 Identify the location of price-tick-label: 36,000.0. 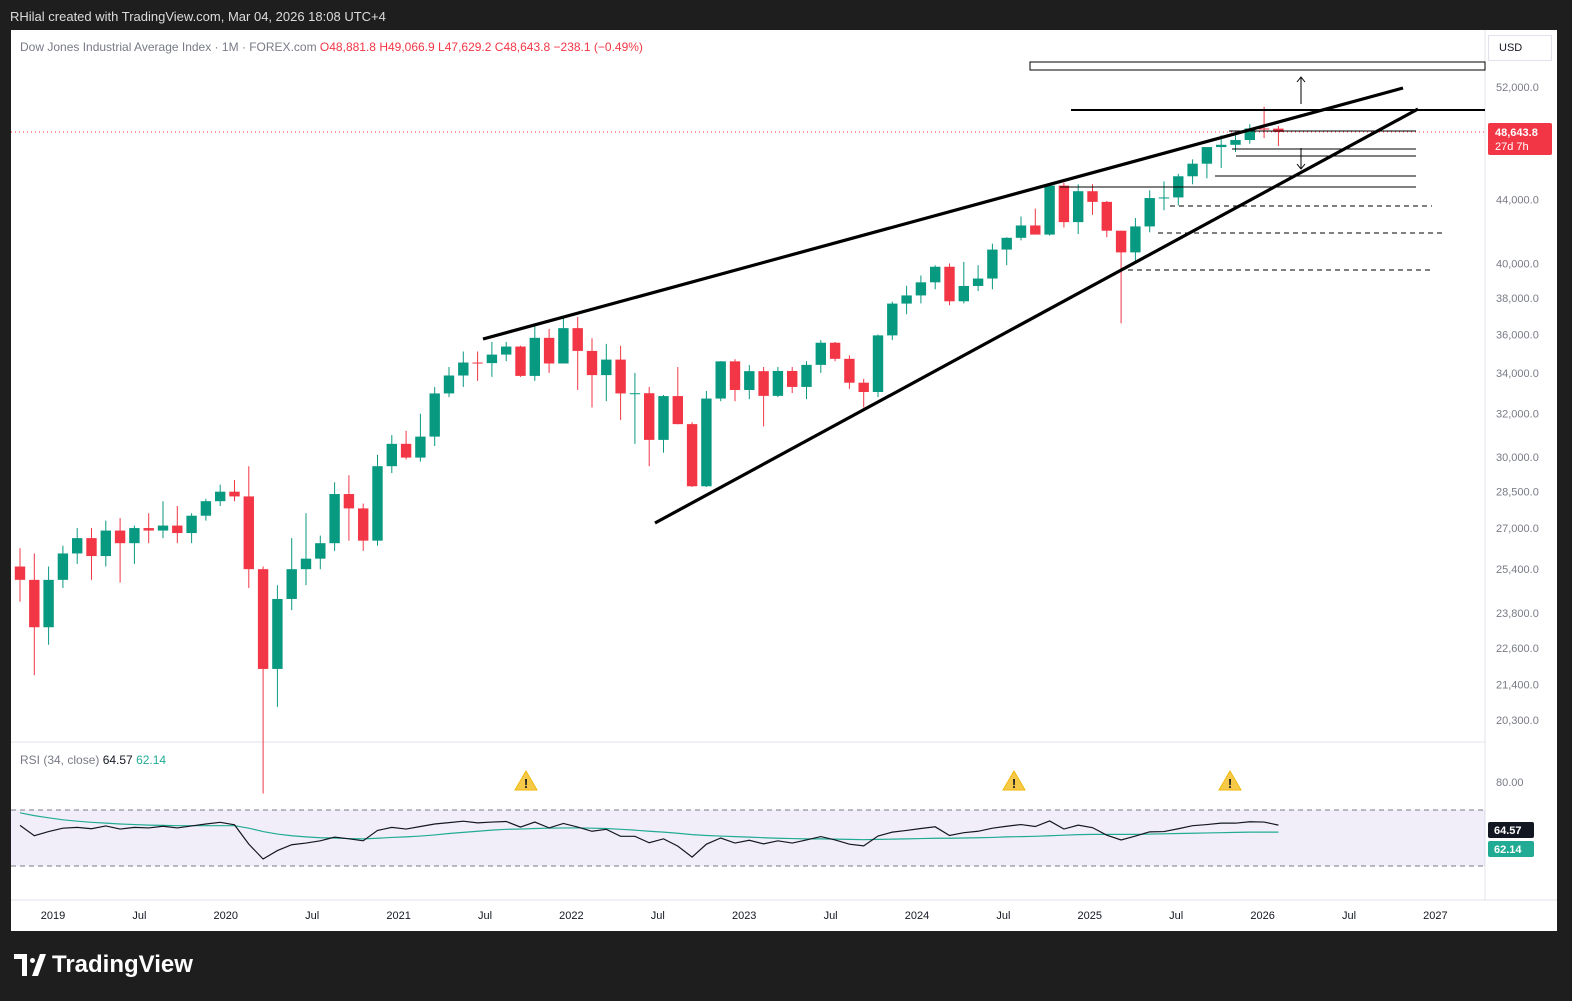
(1517, 335).